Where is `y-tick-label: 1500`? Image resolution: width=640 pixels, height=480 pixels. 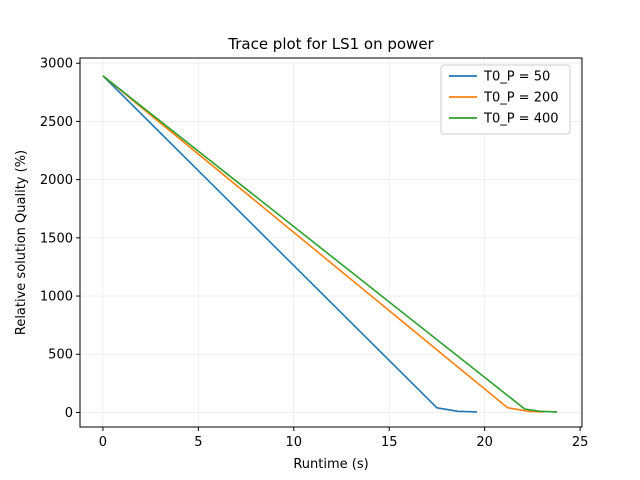
y-tick-label: 1500 is located at coordinates (56, 238).